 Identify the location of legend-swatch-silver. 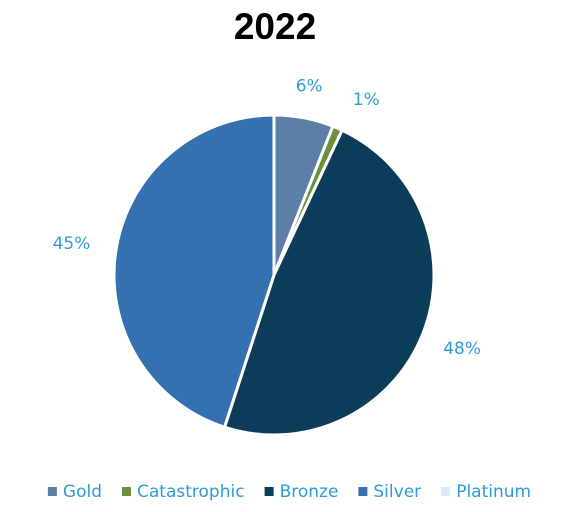
(363, 491).